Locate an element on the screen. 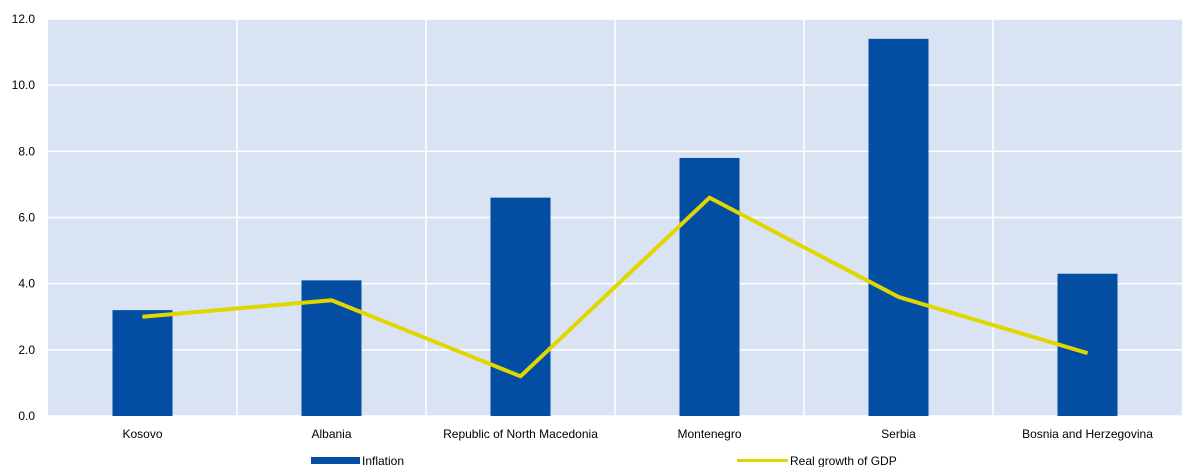  x-tick-label: Republic of North Macedonia is located at coordinates (520, 434).